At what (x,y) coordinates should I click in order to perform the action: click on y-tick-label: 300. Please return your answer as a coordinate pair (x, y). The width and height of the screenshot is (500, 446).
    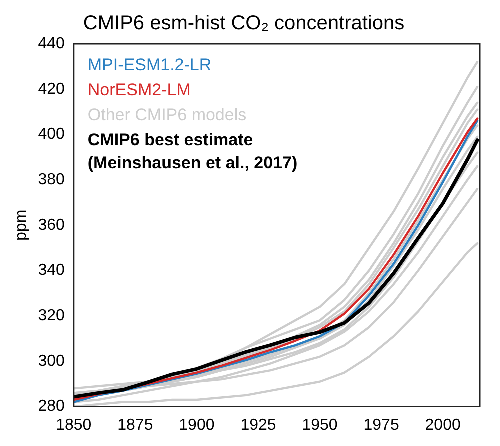
    Looking at the image, I should click on (51, 361).